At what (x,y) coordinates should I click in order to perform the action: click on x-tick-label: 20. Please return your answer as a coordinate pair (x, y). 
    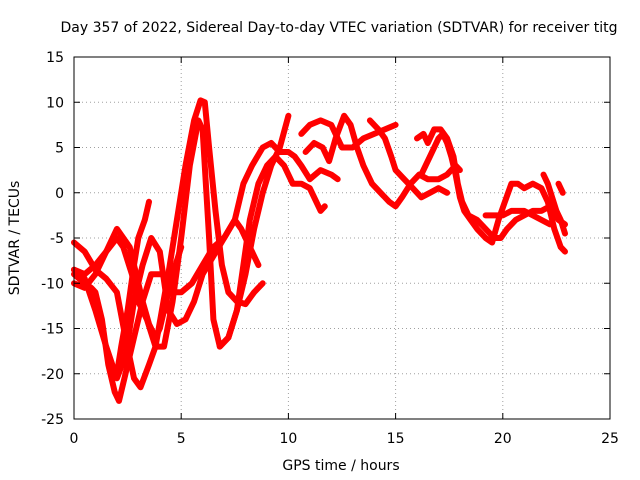
    Looking at the image, I should click on (503, 439).